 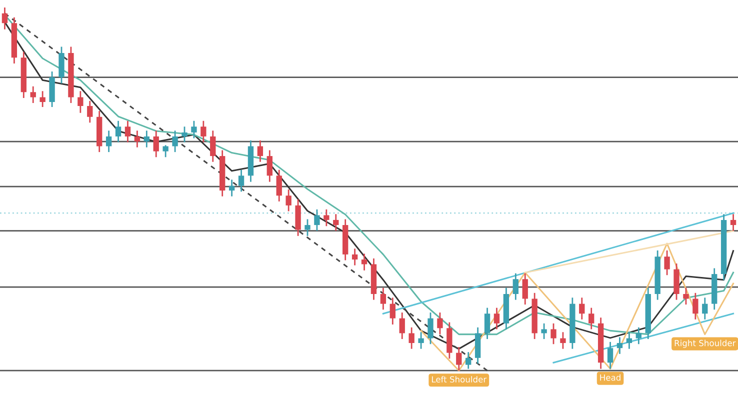 What do you see at coordinates (459, 379) in the screenshot?
I see `annotation: Left Shoulder` at bounding box center [459, 379].